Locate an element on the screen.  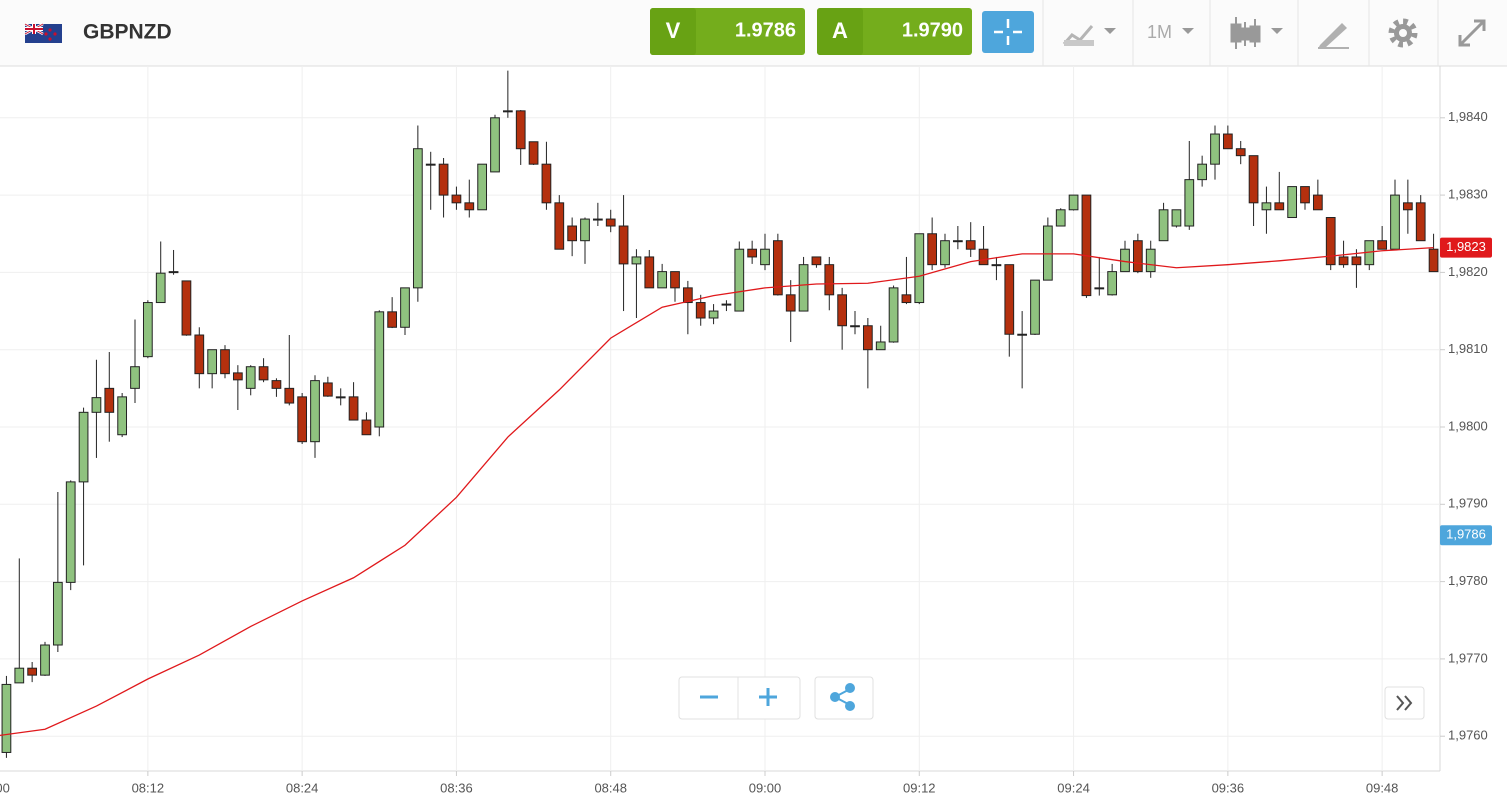
x-tick-label: 09:36 is located at coordinates (1228, 787).